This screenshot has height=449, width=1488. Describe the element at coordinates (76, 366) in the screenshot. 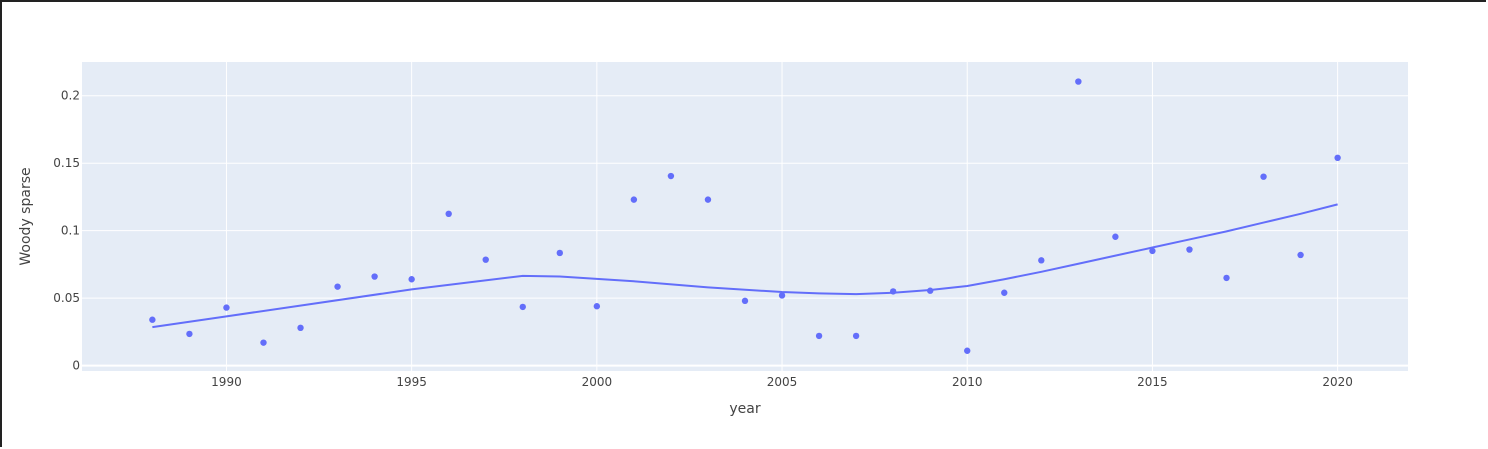

I see `y-tick-label: 0` at that location.